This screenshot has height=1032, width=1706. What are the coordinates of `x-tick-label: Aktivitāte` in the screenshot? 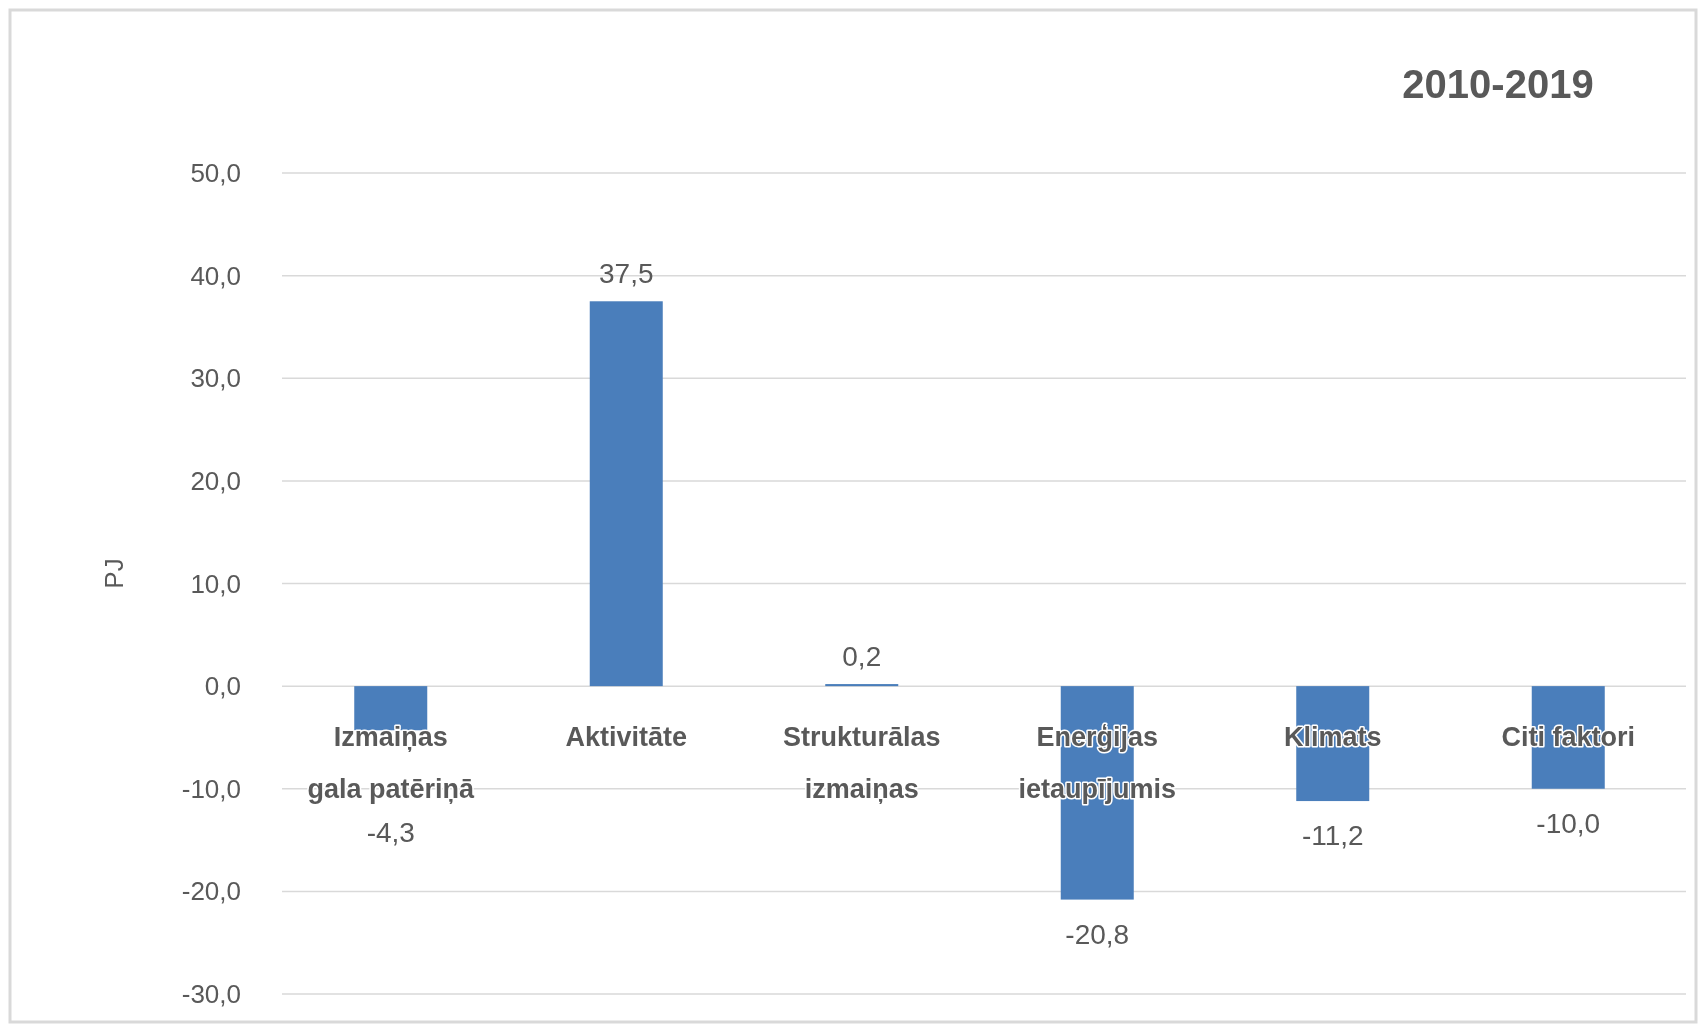 It's located at (626, 737).